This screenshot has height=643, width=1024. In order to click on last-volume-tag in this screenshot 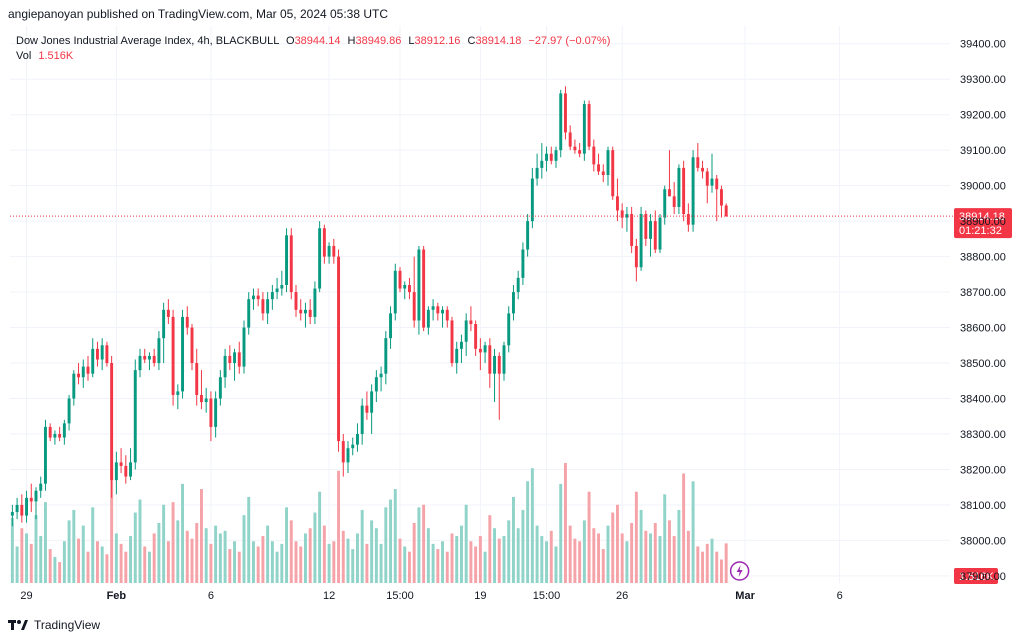, I will do `click(976, 576)`.